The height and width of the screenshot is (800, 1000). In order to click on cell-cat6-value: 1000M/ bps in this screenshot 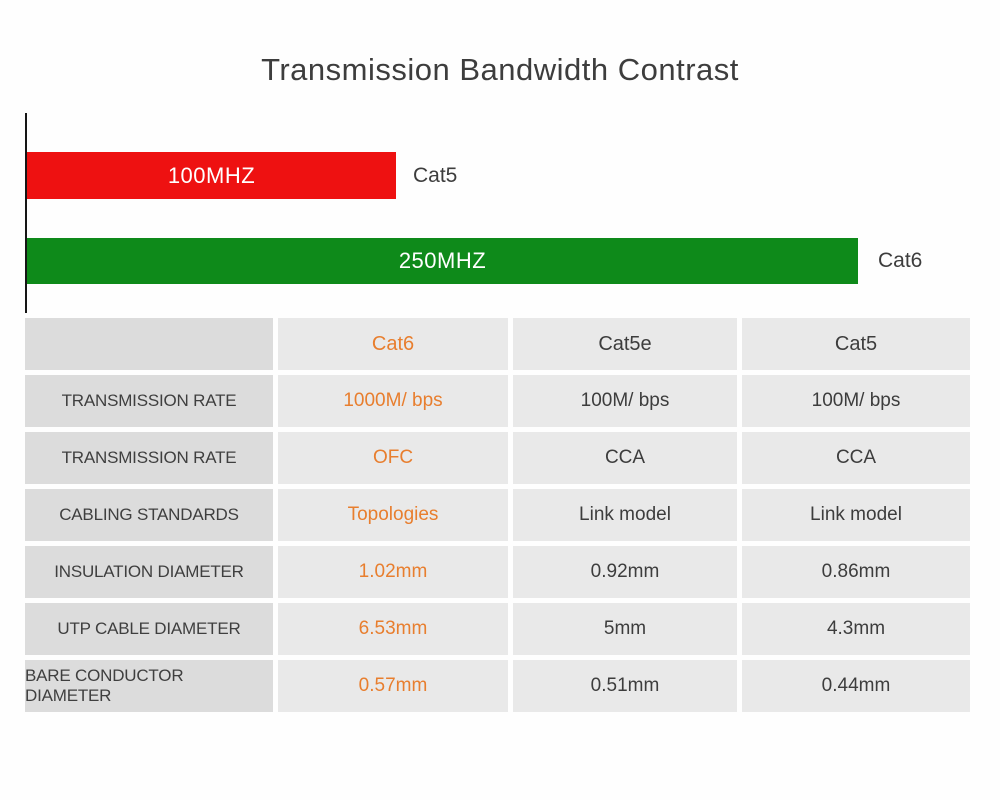, I will do `click(393, 401)`.